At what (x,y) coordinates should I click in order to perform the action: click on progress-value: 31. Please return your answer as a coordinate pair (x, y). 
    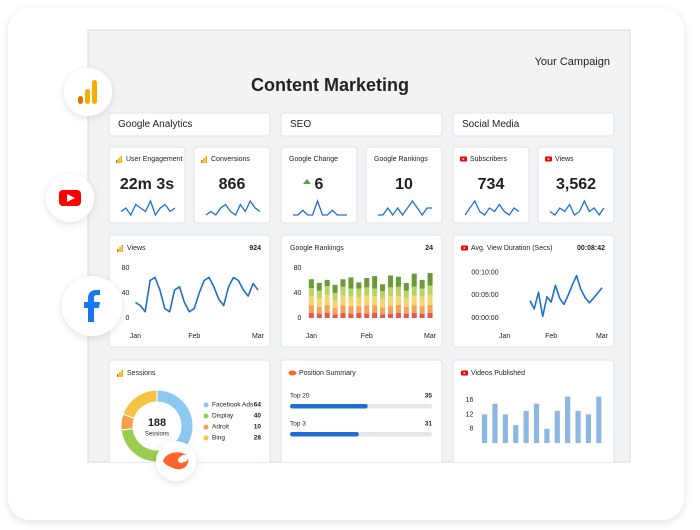
    Looking at the image, I should click on (429, 424).